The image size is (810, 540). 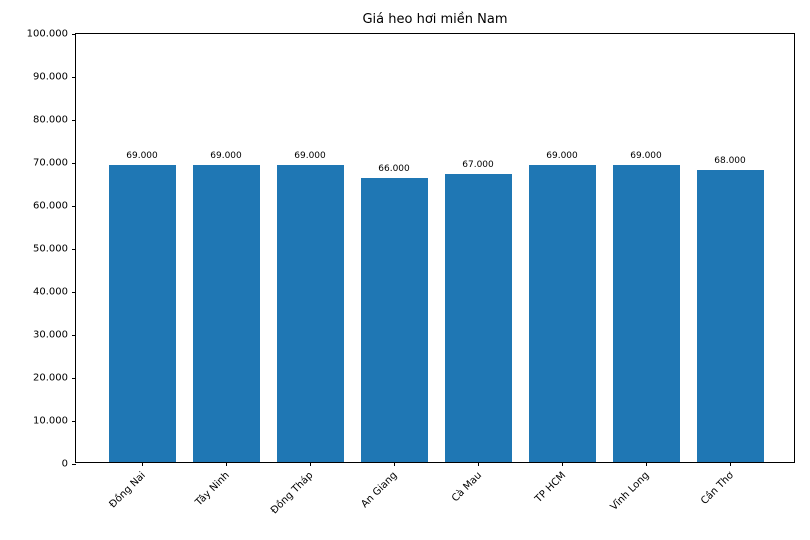 I want to click on x-tick-label: Tây Ninh, so click(x=212, y=489).